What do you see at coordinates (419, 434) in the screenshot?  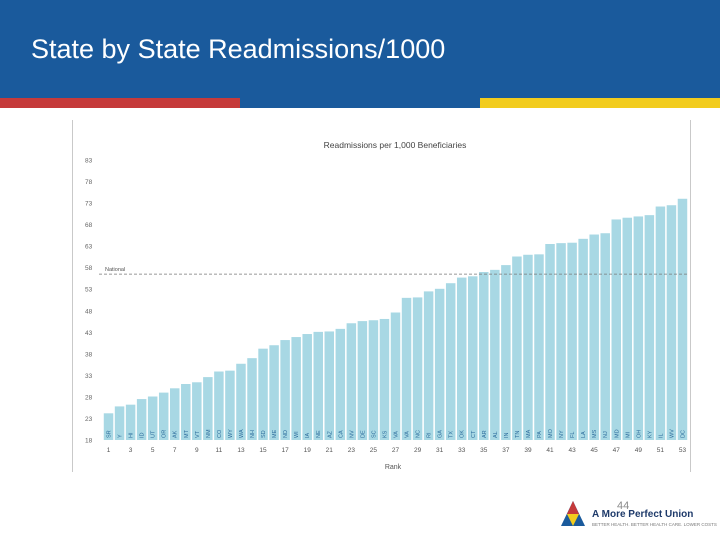 I see `bar-category-label: NC` at bounding box center [419, 434].